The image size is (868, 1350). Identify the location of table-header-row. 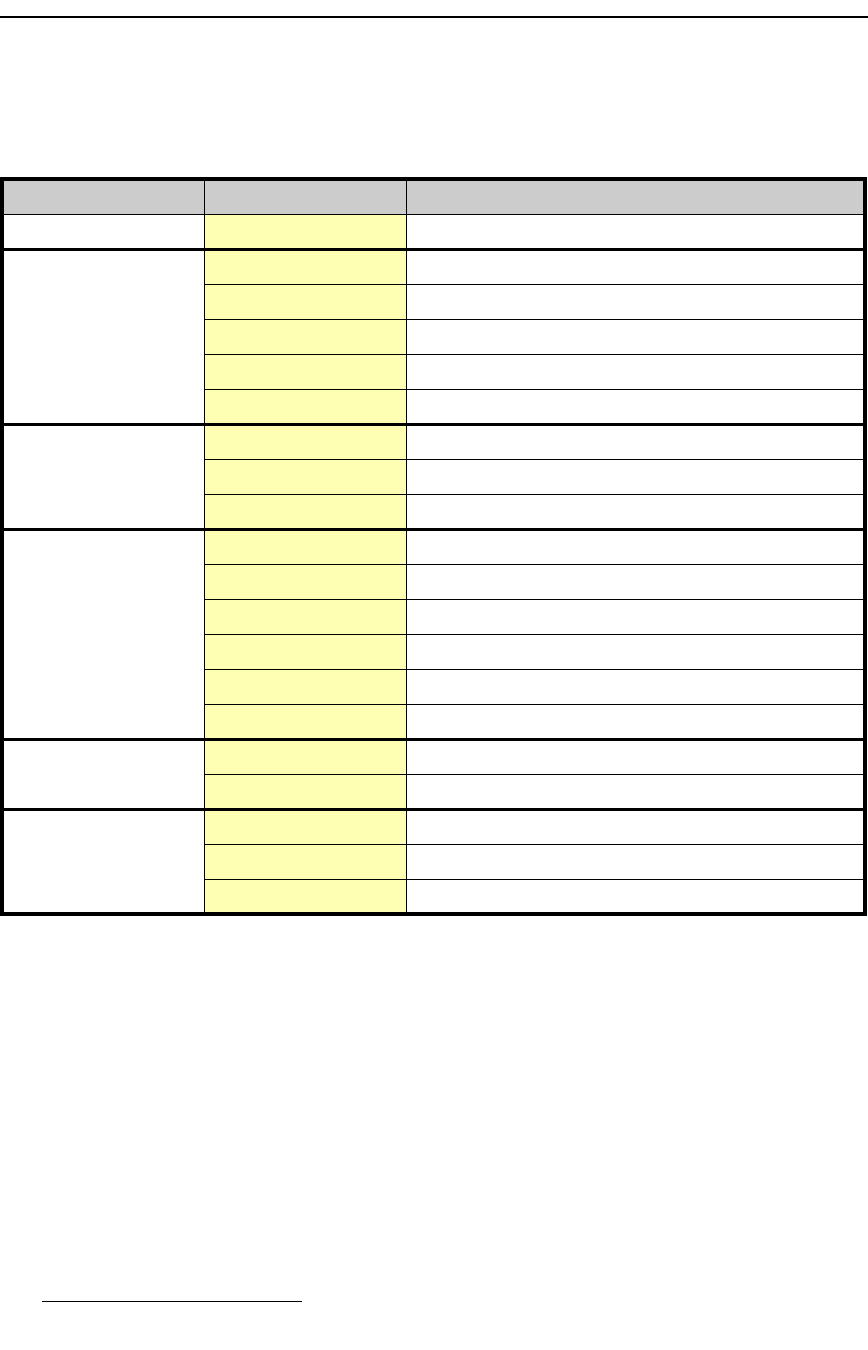
(433, 196).